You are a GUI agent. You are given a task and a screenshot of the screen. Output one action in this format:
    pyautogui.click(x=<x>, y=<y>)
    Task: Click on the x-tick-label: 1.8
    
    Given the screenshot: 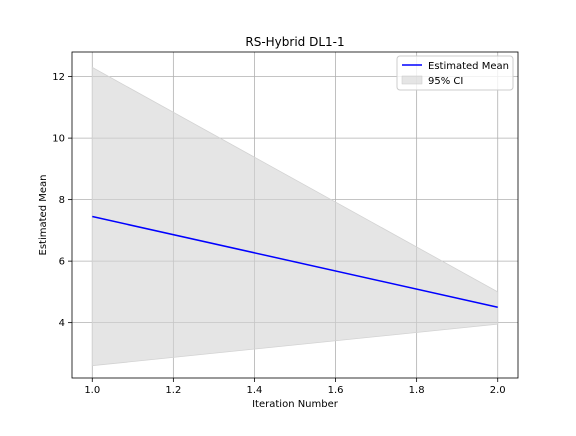 What is the action you would take?
    pyautogui.click(x=417, y=390)
    